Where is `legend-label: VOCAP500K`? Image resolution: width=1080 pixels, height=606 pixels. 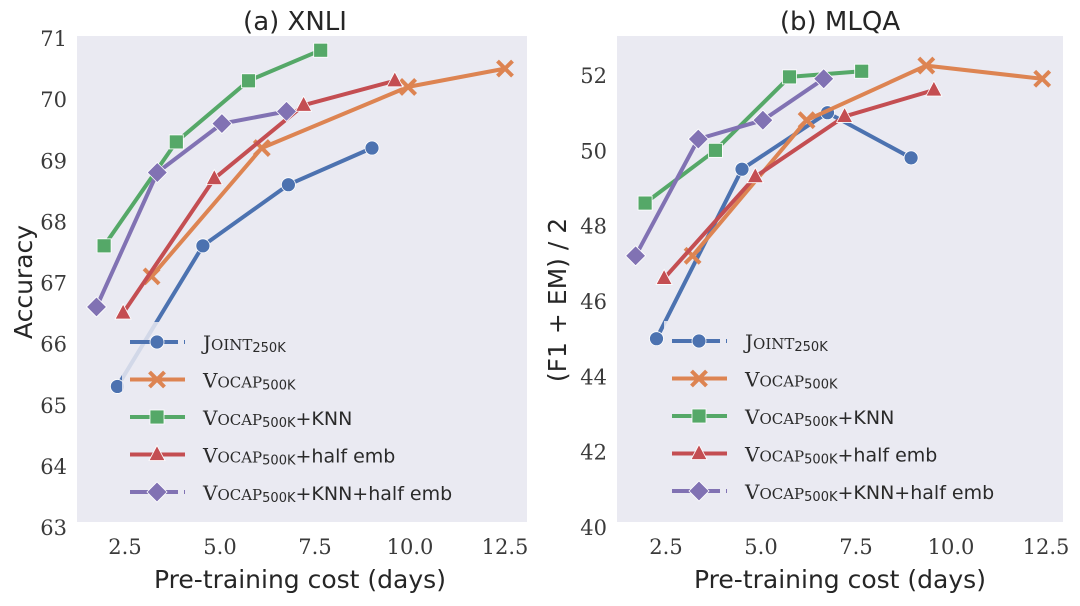 legend-label: VOCAP500K is located at coordinates (249, 381).